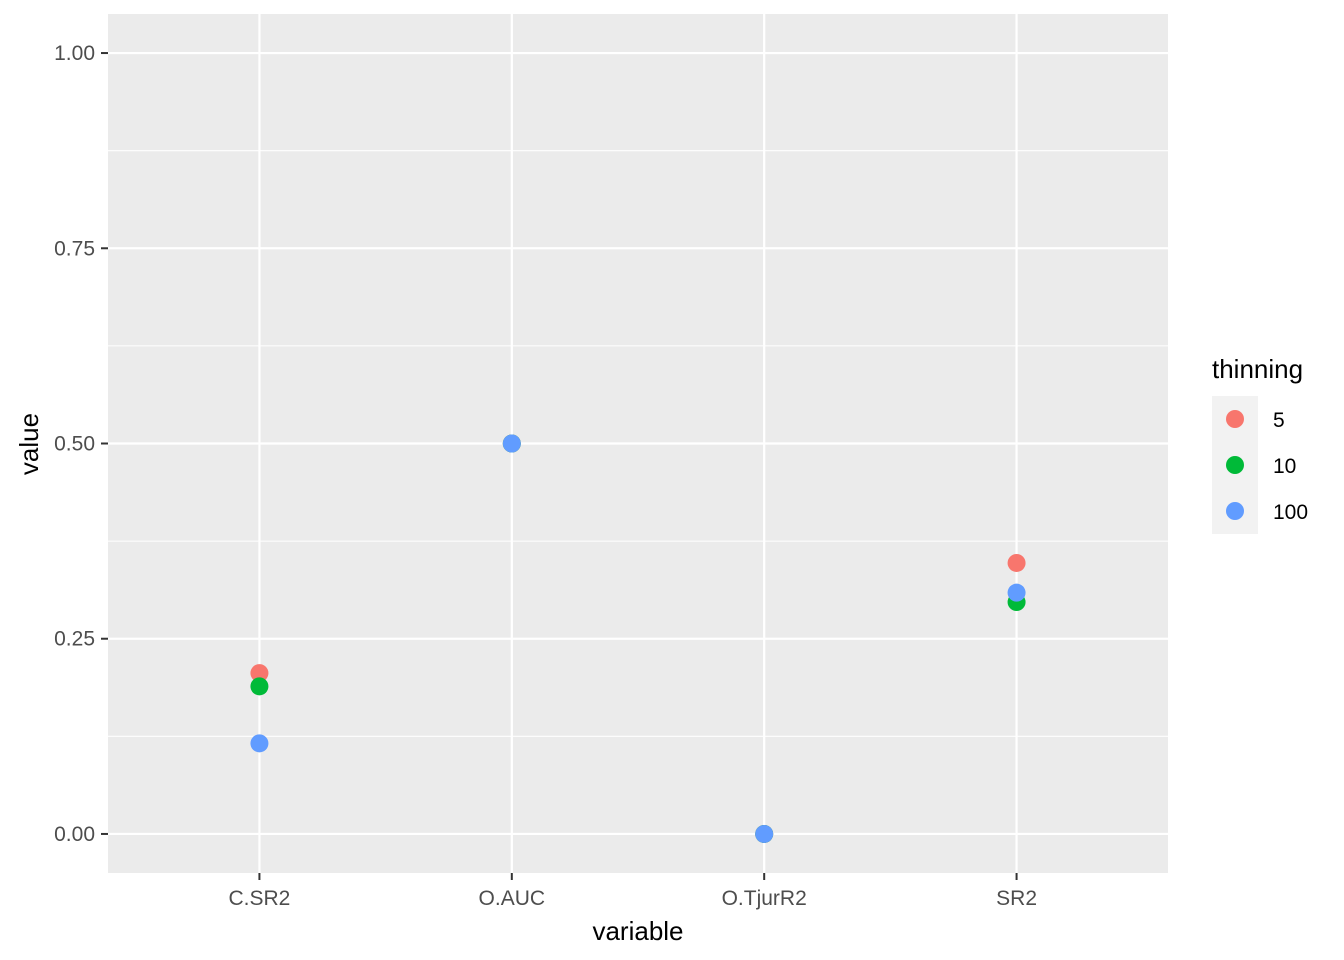  Describe the element at coordinates (74, 639) in the screenshot. I see `y-tick-label: 0.25` at that location.